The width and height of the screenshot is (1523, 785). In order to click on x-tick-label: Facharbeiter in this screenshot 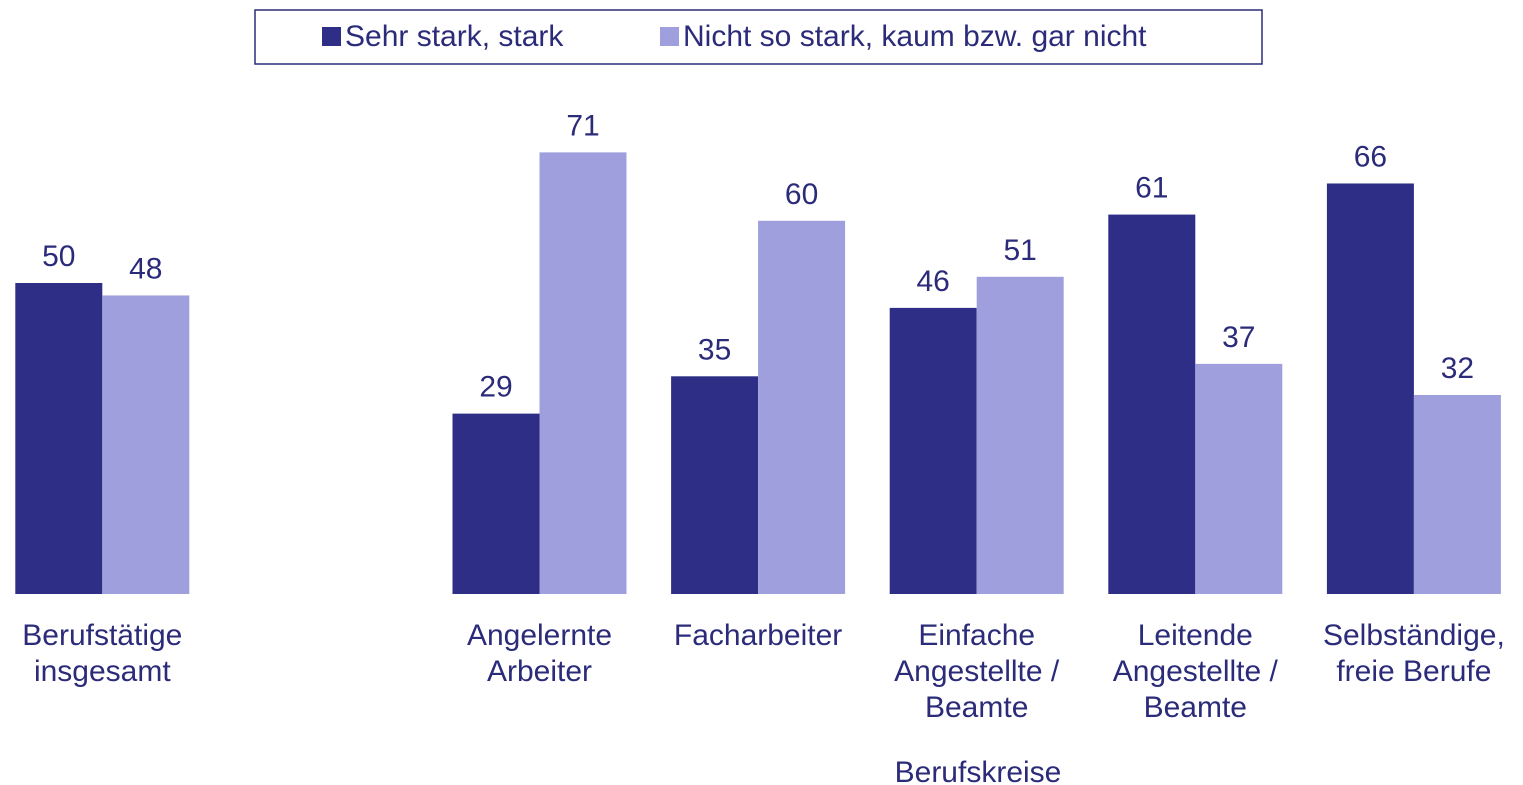, I will do `click(758, 635)`.